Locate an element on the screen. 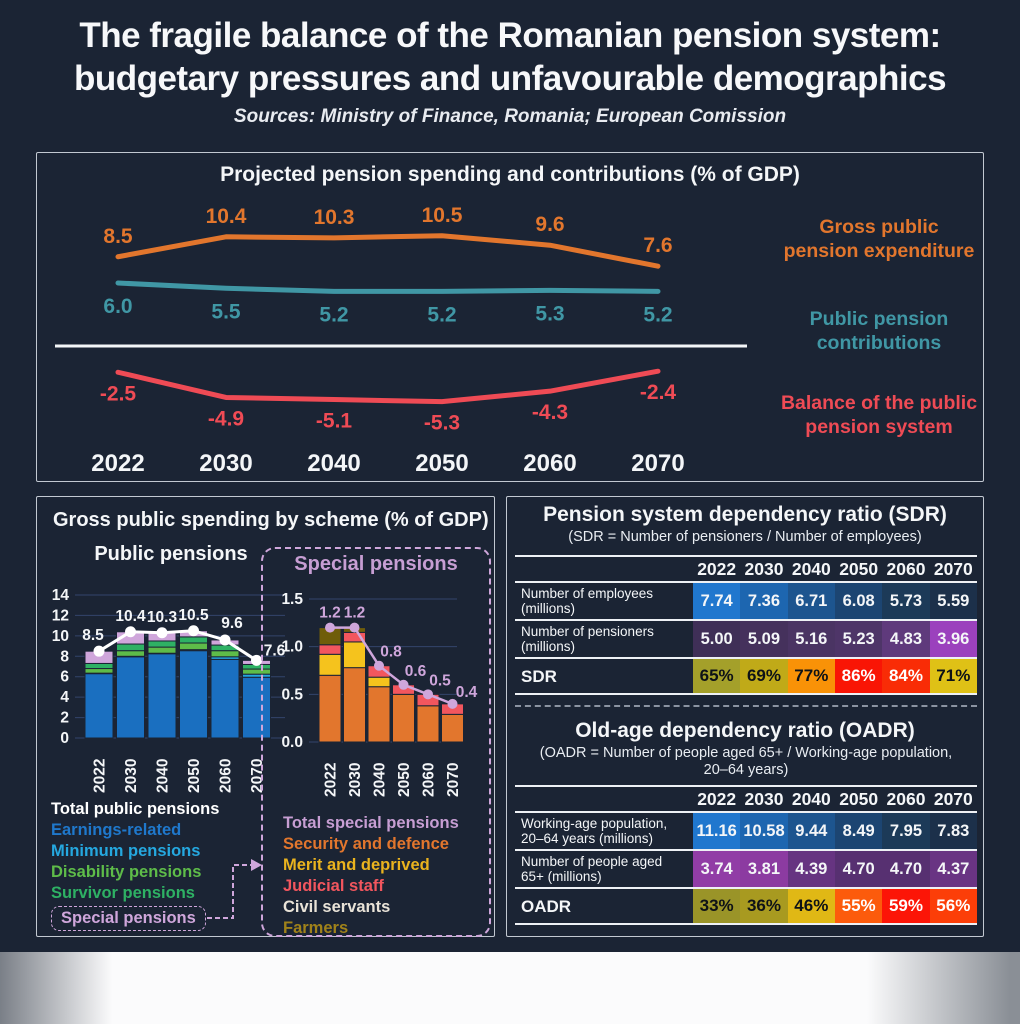 Image resolution: width=1020 pixels, height=1024 pixels. table-row: SDR 65% 69% 77% 86% 84% 71% is located at coordinates (746, 677).